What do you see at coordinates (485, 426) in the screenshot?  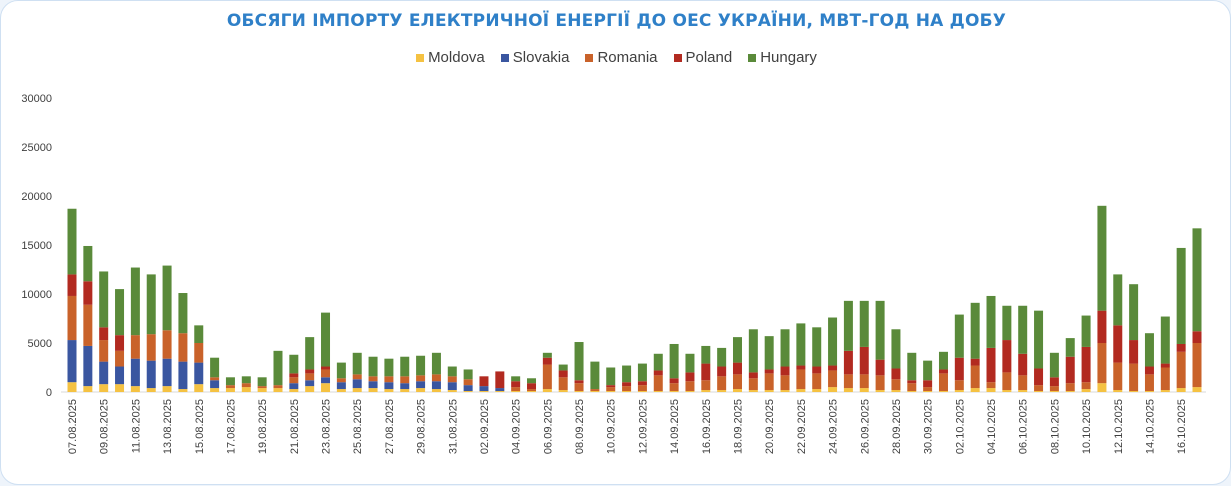 I see `x-tick-label: 02.09.2025` at bounding box center [485, 426].